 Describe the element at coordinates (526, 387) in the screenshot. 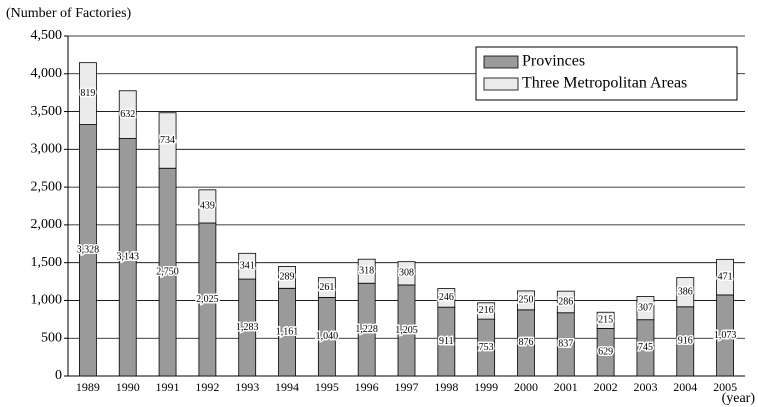

I see `x-tick-label: 2000` at that location.